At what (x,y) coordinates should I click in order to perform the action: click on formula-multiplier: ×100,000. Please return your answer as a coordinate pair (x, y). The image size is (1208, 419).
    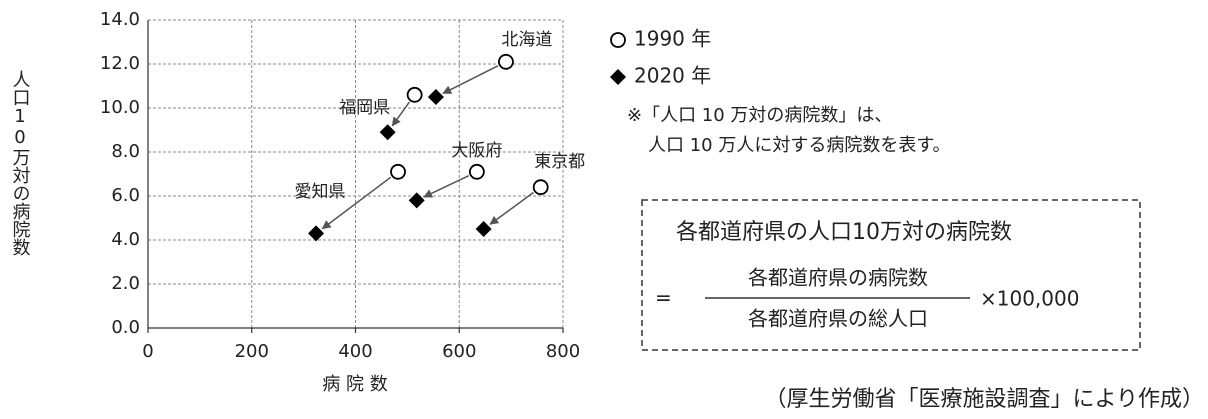
    Looking at the image, I should click on (1029, 299).